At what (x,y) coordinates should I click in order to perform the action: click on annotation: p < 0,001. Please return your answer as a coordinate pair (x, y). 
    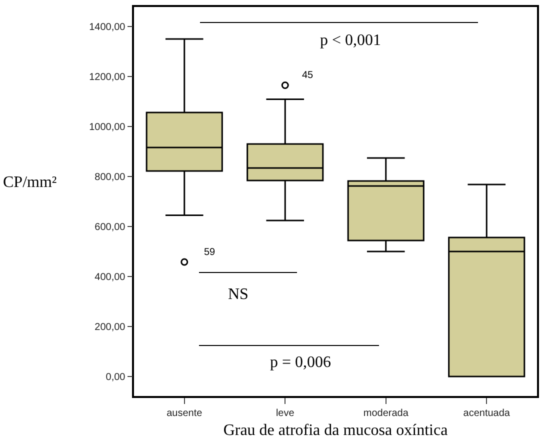
    Looking at the image, I should click on (351, 40).